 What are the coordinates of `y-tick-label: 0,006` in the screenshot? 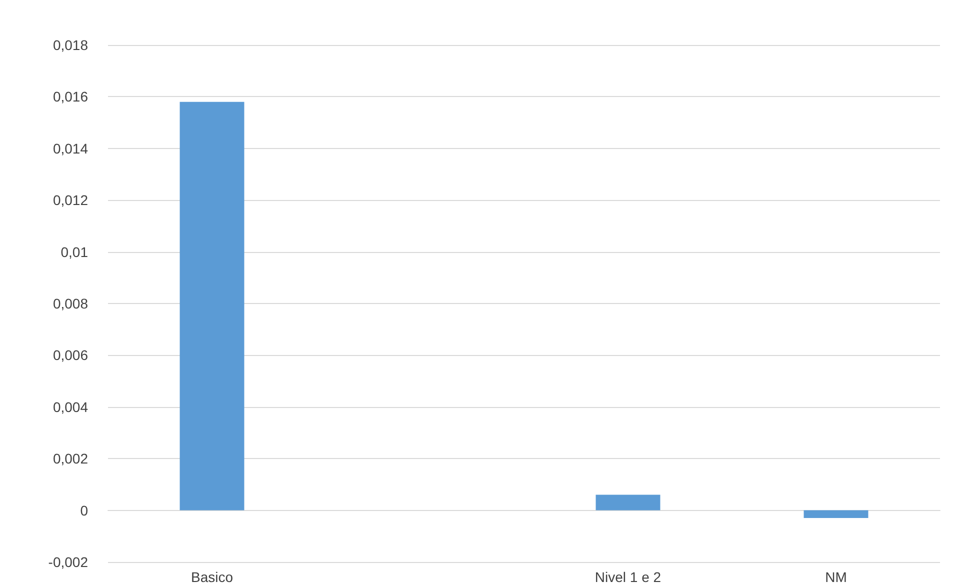 It's located at (70, 355).